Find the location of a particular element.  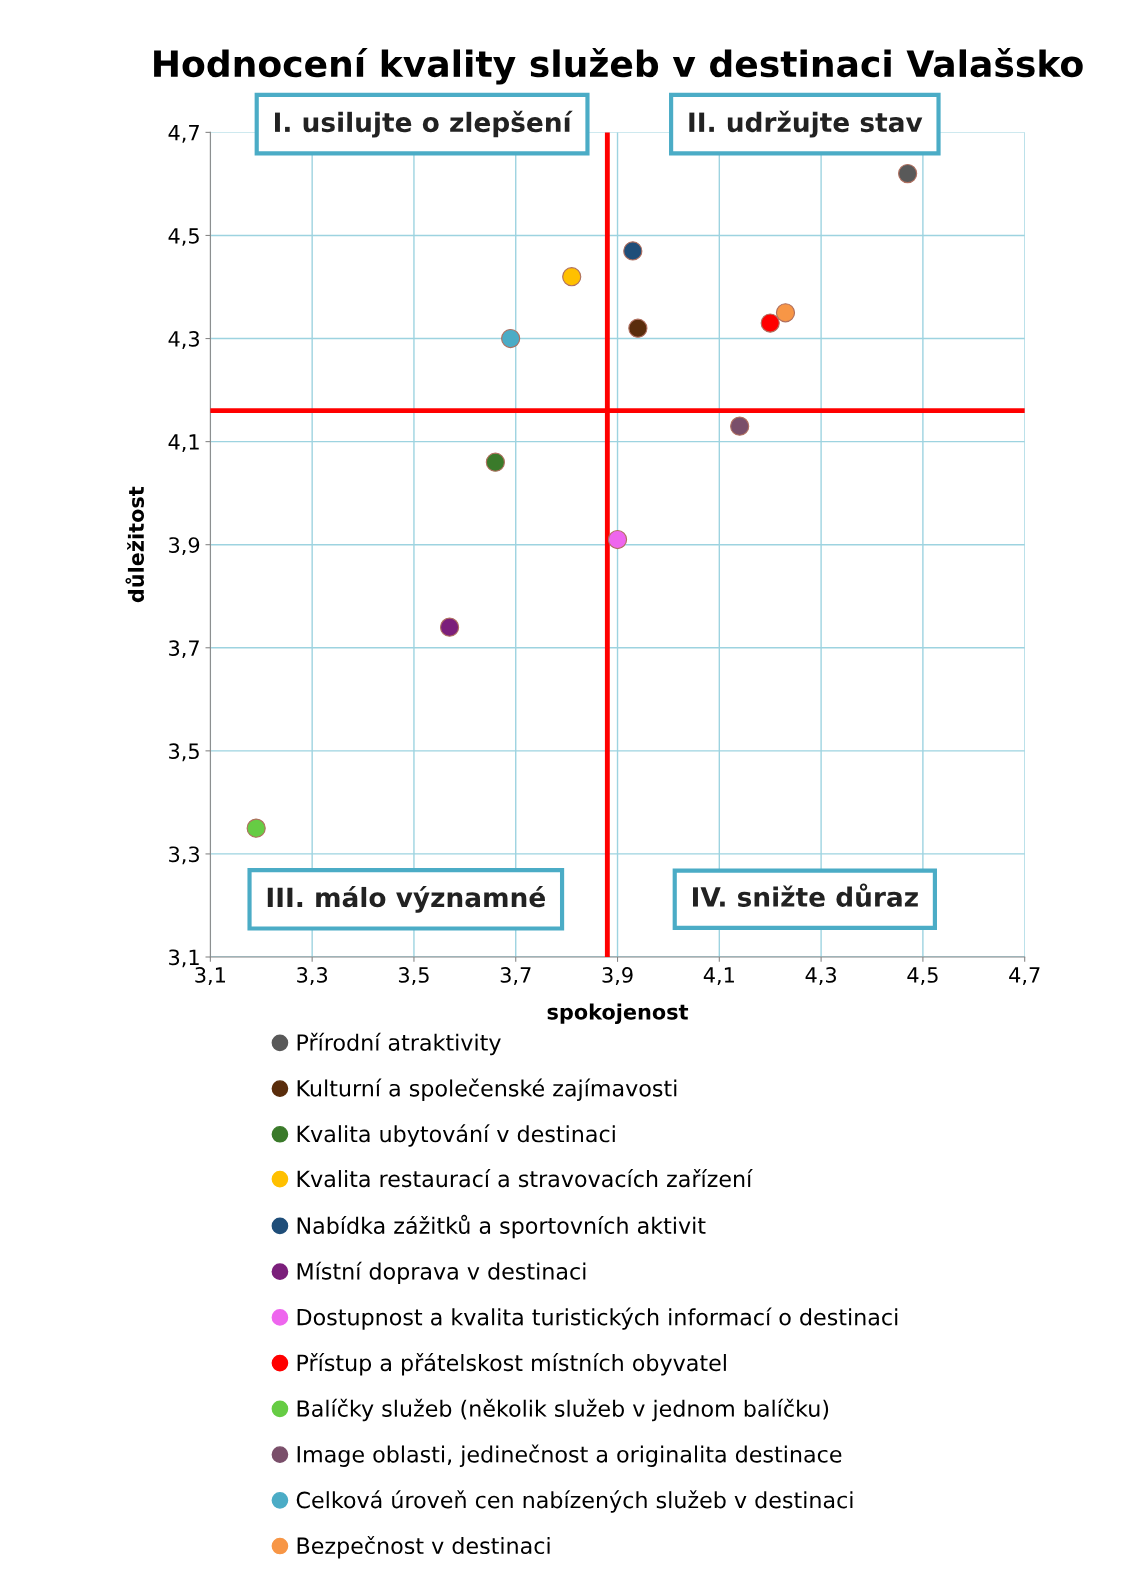

x-axis-title: spokojenost is located at coordinates (618, 1013).